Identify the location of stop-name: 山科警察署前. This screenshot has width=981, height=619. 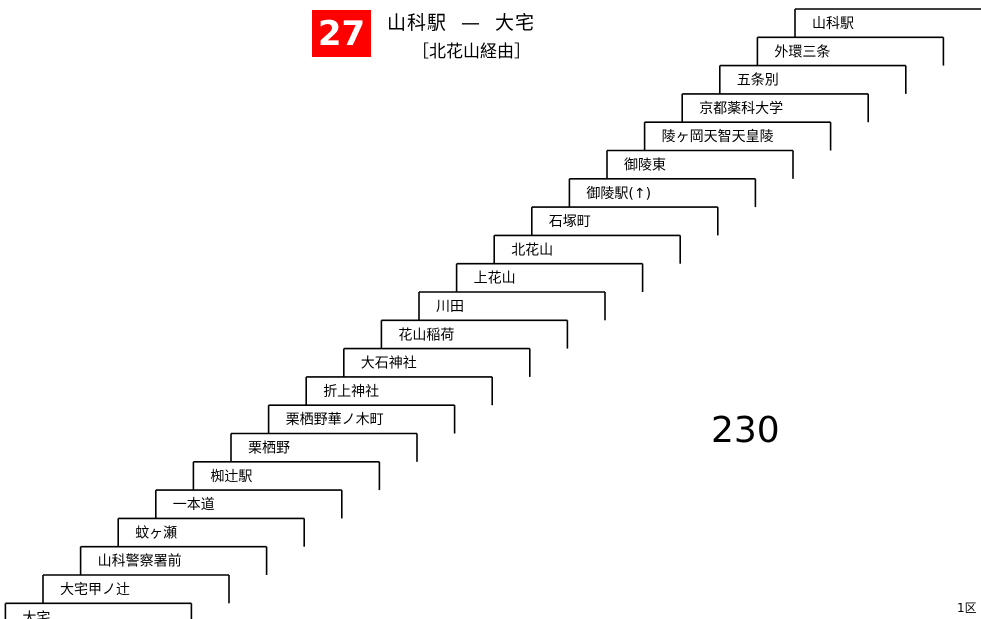
(140, 561).